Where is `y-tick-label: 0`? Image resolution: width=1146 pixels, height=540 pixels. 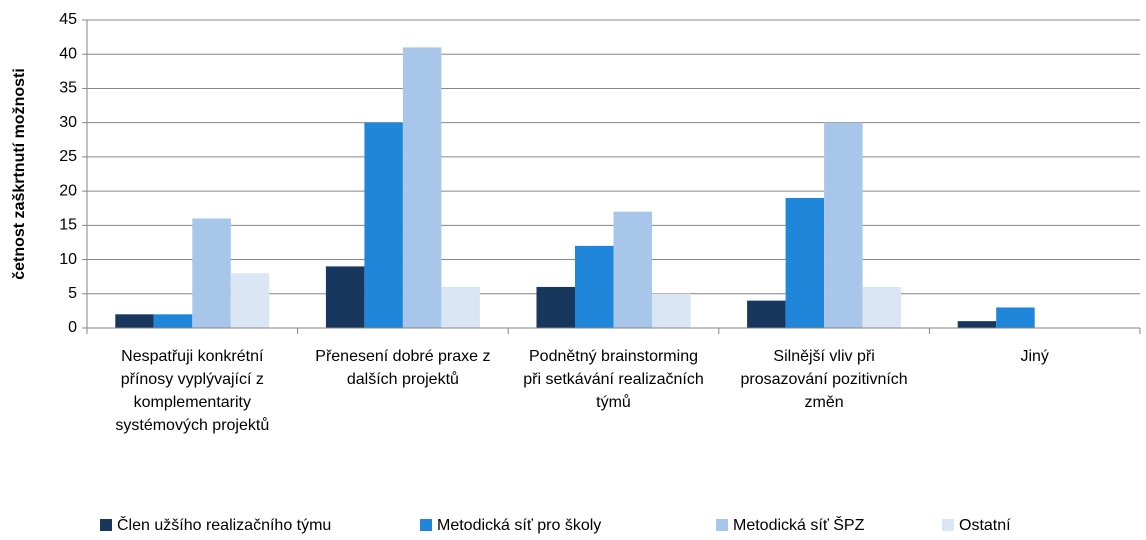
y-tick-label: 0 is located at coordinates (72, 327).